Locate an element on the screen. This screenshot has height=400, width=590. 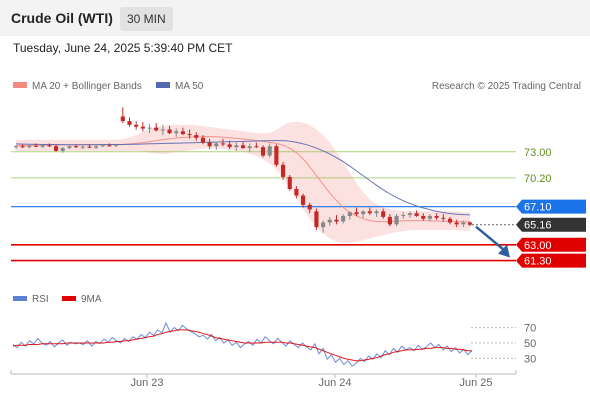
support-tag-61.30 is located at coordinates (551, 260).